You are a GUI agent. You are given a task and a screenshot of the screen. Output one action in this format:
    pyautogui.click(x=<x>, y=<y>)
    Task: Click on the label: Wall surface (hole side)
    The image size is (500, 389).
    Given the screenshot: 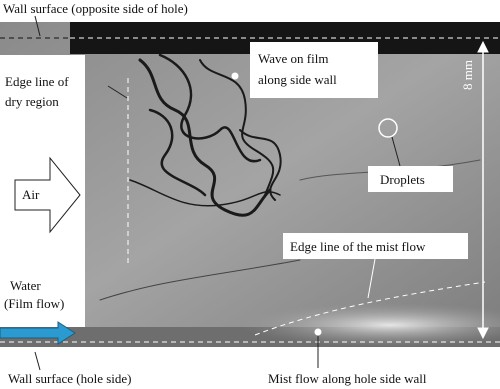 What is the action you would take?
    pyautogui.click(x=69, y=378)
    